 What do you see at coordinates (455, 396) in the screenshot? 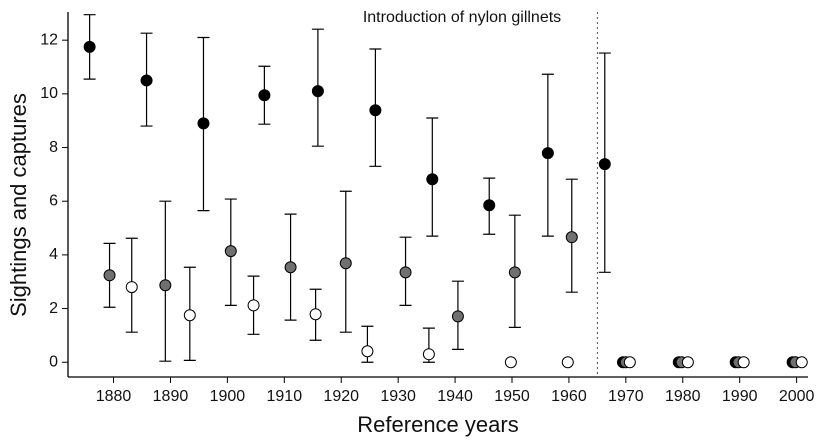
I see `x-tick-label: 1940` at bounding box center [455, 396].